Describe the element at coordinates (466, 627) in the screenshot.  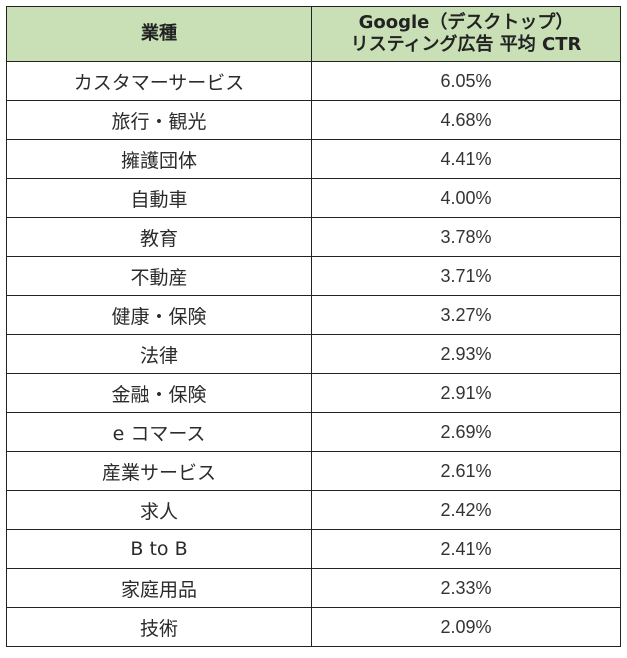
I see `ctr-cell: 2.09%` at that location.